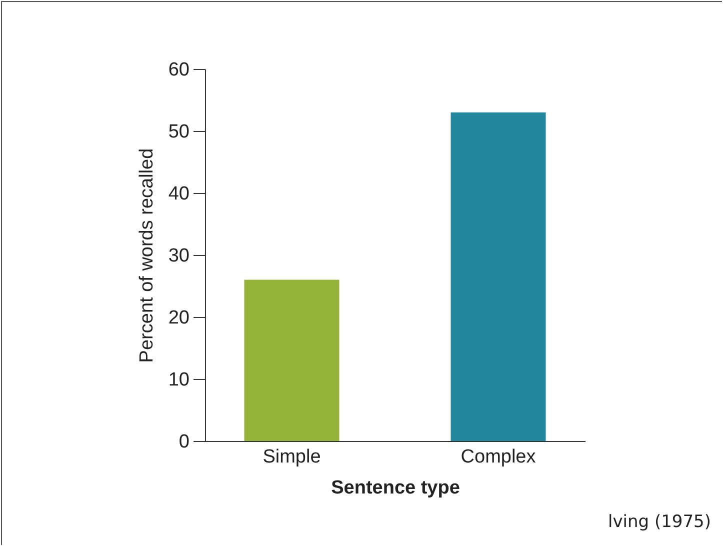 This screenshot has height=546, width=723. Describe the element at coordinates (498, 457) in the screenshot. I see `x-tick-label: Complex` at that location.